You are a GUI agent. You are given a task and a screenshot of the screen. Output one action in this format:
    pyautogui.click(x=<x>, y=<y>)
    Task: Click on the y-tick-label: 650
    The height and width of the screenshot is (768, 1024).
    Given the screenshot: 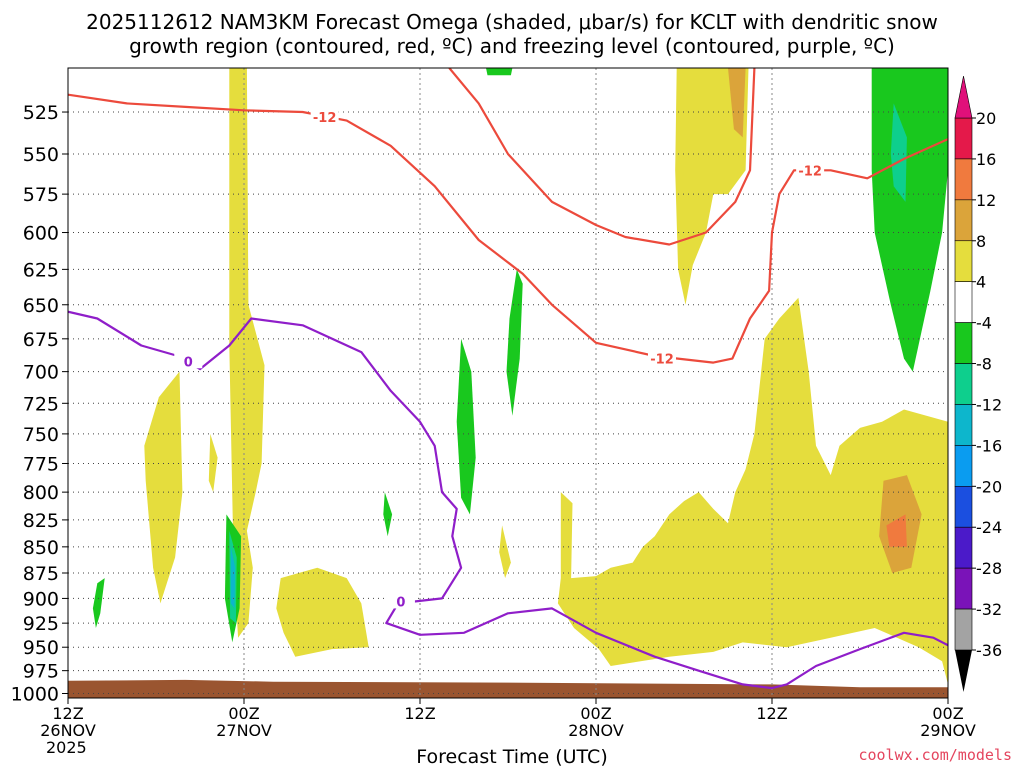 What is the action you would take?
    pyautogui.click(x=41, y=306)
    